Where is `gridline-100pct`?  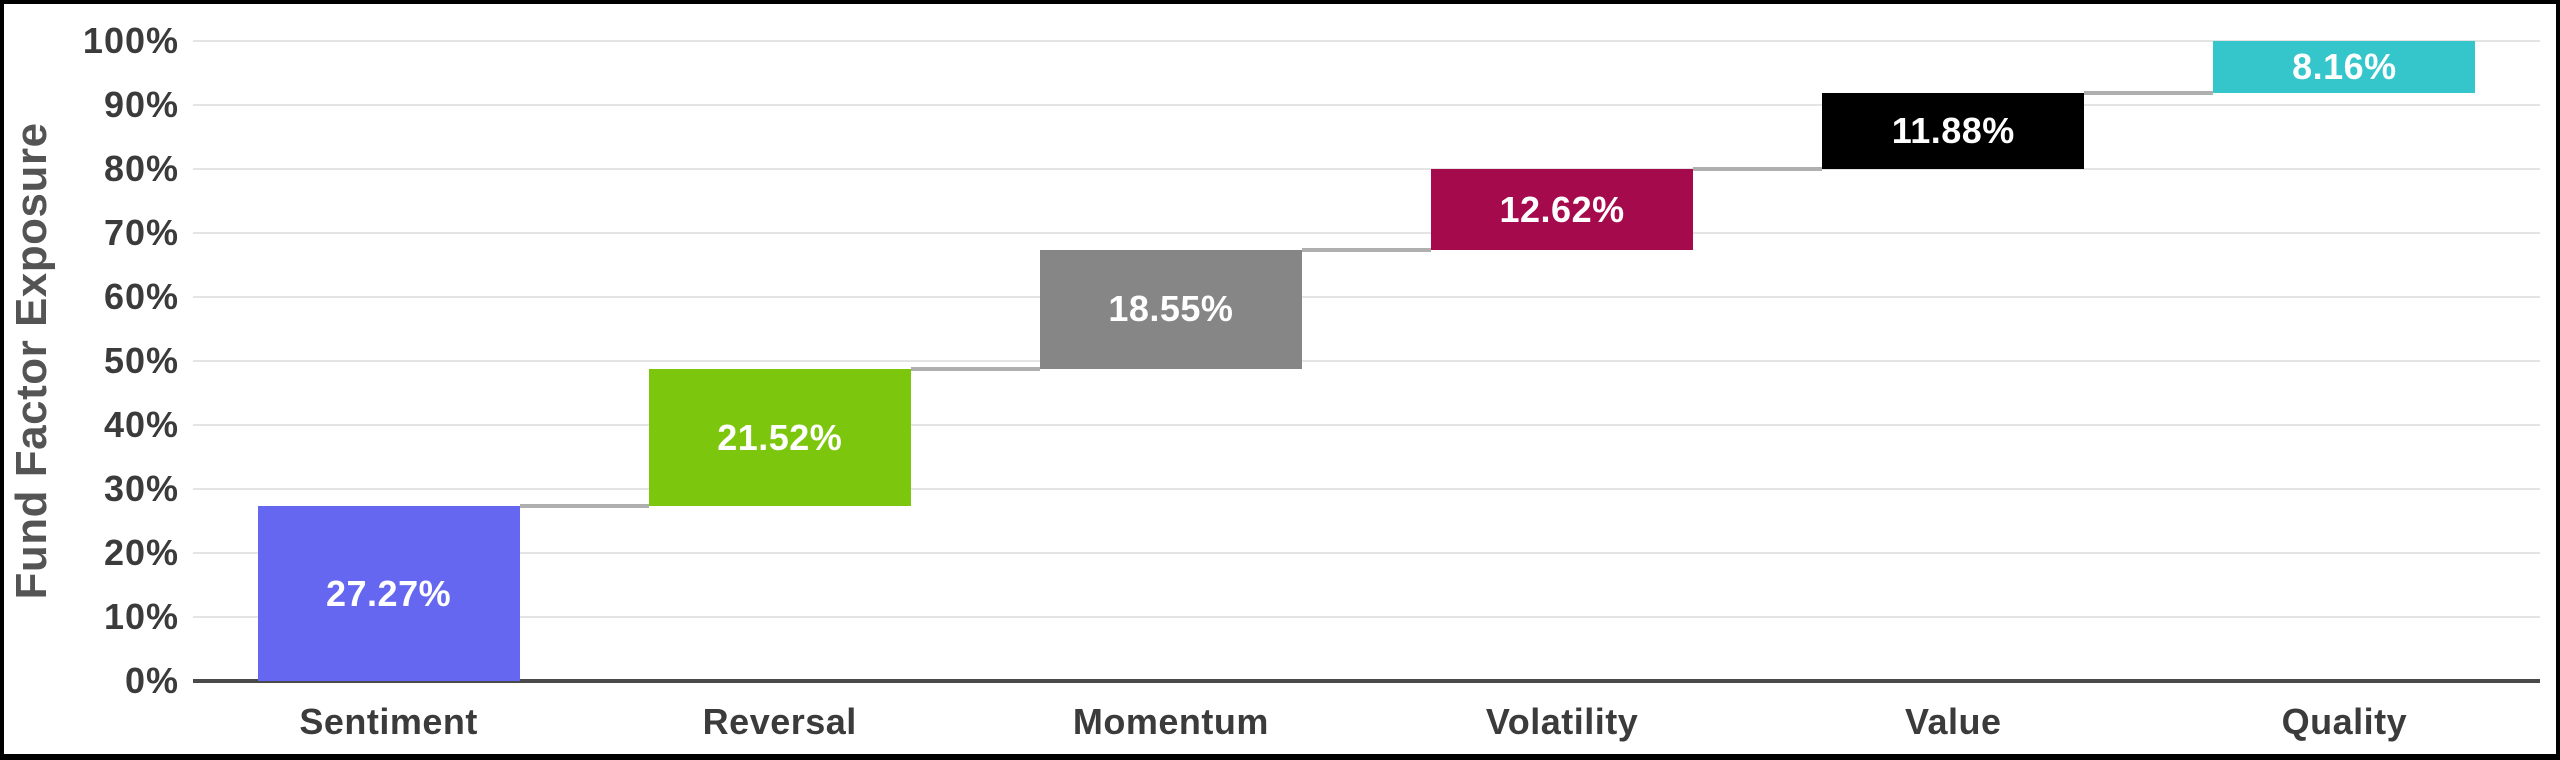 gridline-100pct is located at coordinates (1366, 41).